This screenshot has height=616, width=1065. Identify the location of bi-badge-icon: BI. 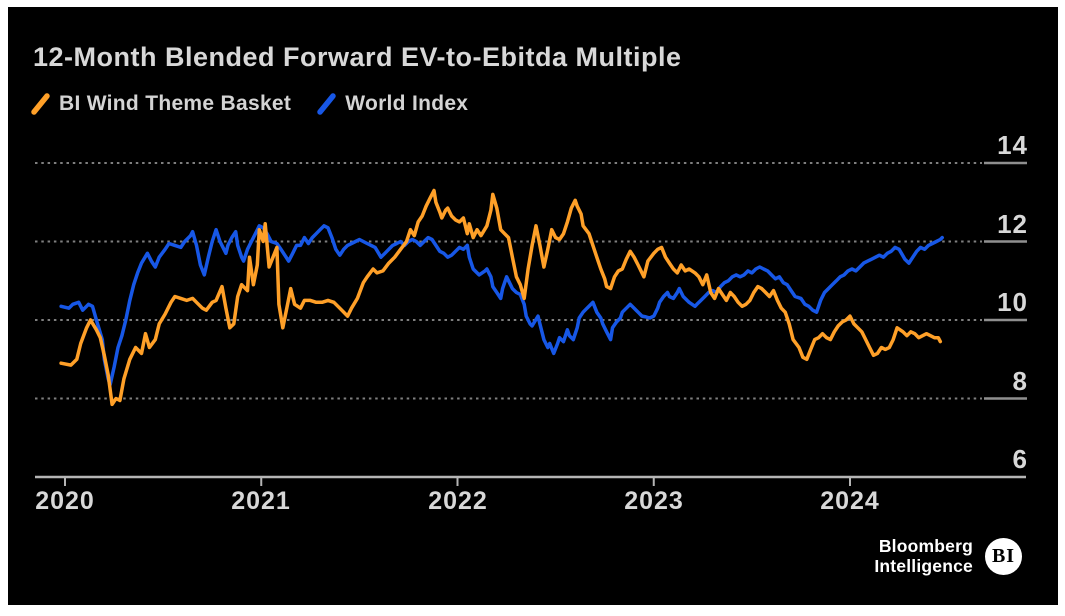
(1003, 556).